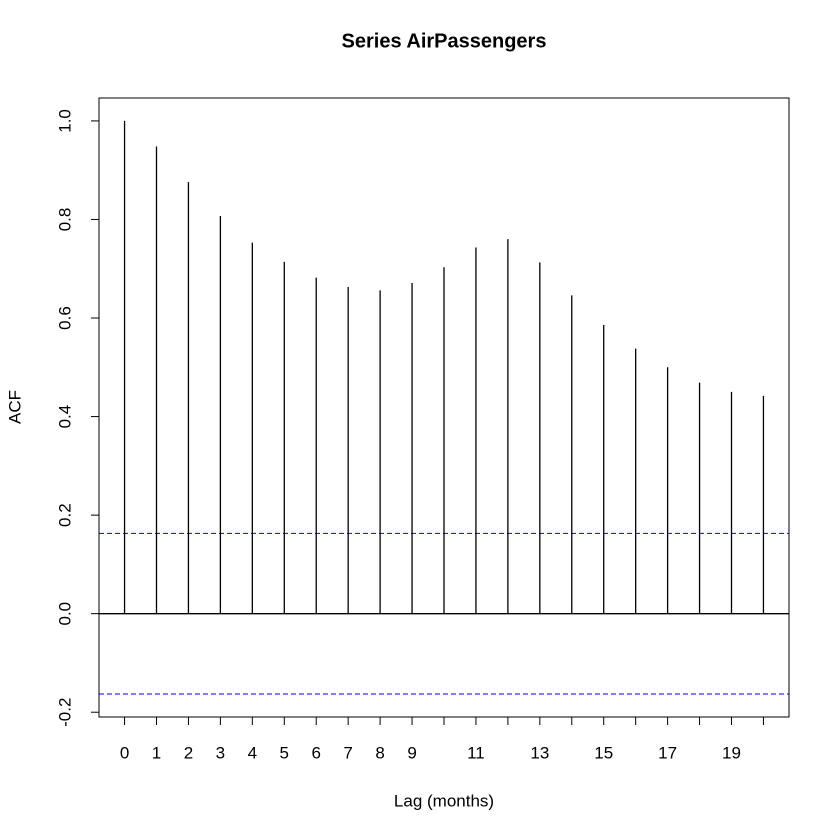  Describe the element at coordinates (539, 752) in the screenshot. I see `x-tick-label: 13` at that location.